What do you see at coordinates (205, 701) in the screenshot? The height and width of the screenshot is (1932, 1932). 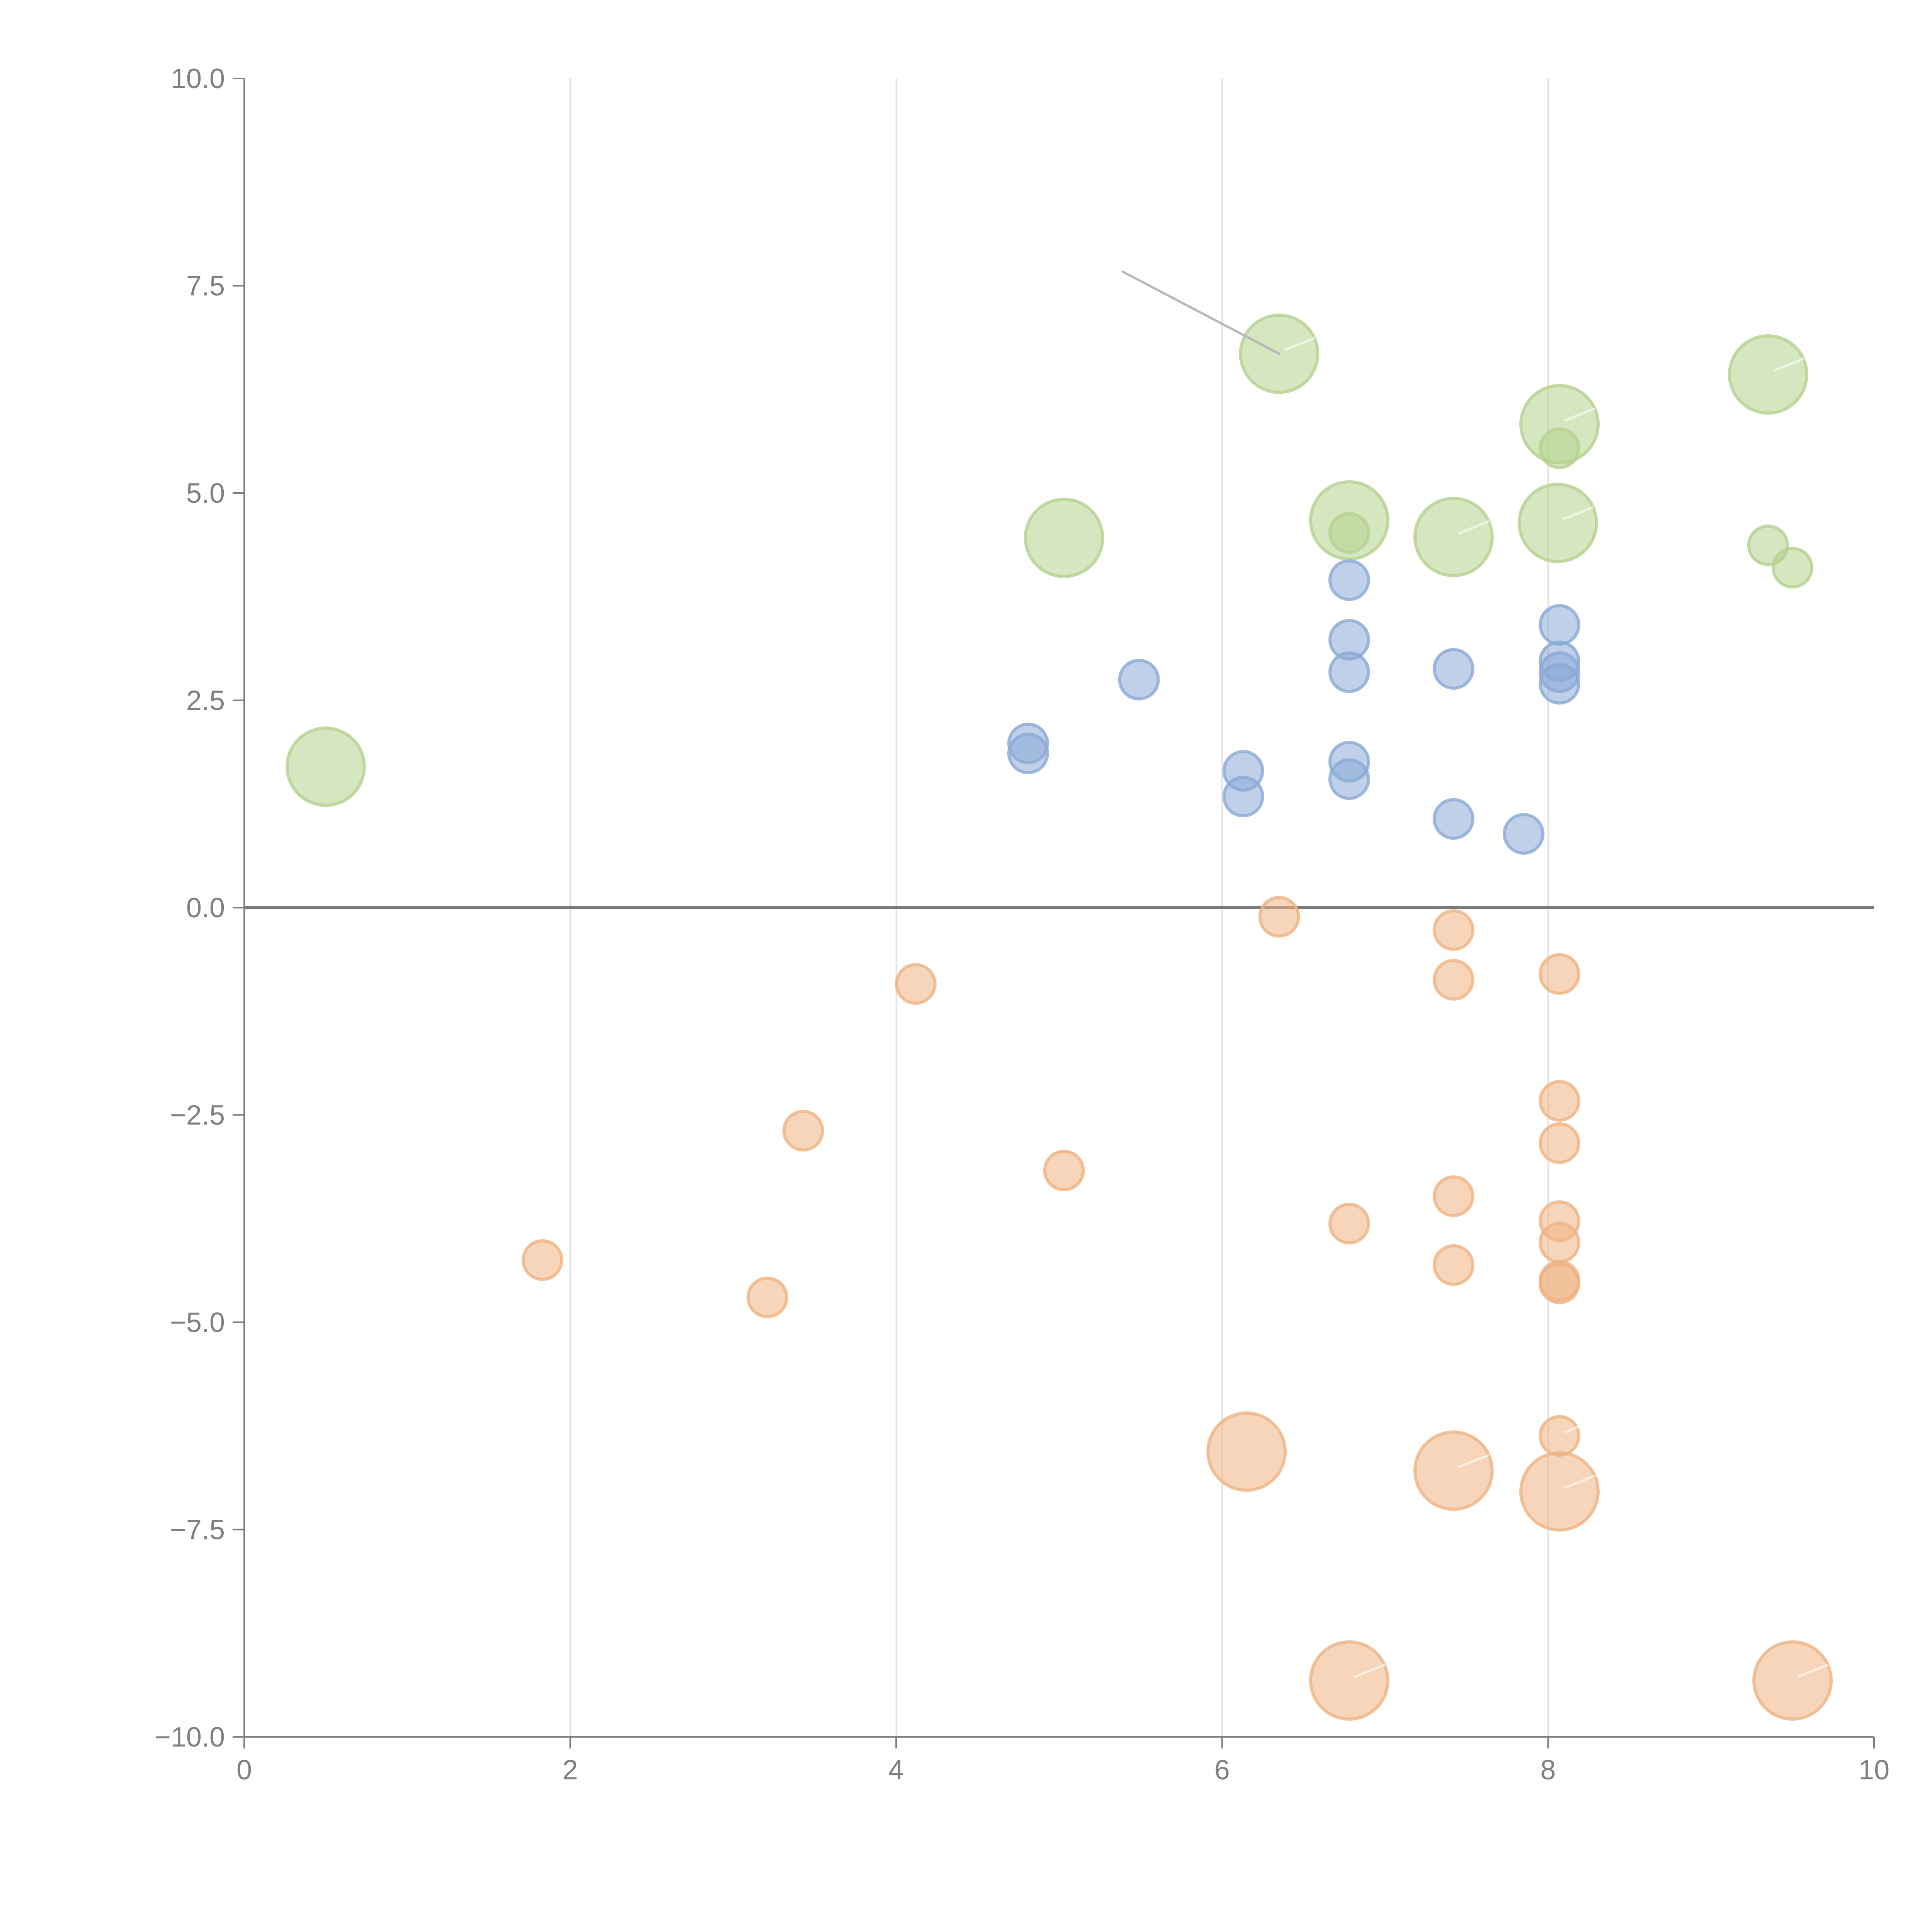 I see `y-tick-label: 2.5` at bounding box center [205, 701].